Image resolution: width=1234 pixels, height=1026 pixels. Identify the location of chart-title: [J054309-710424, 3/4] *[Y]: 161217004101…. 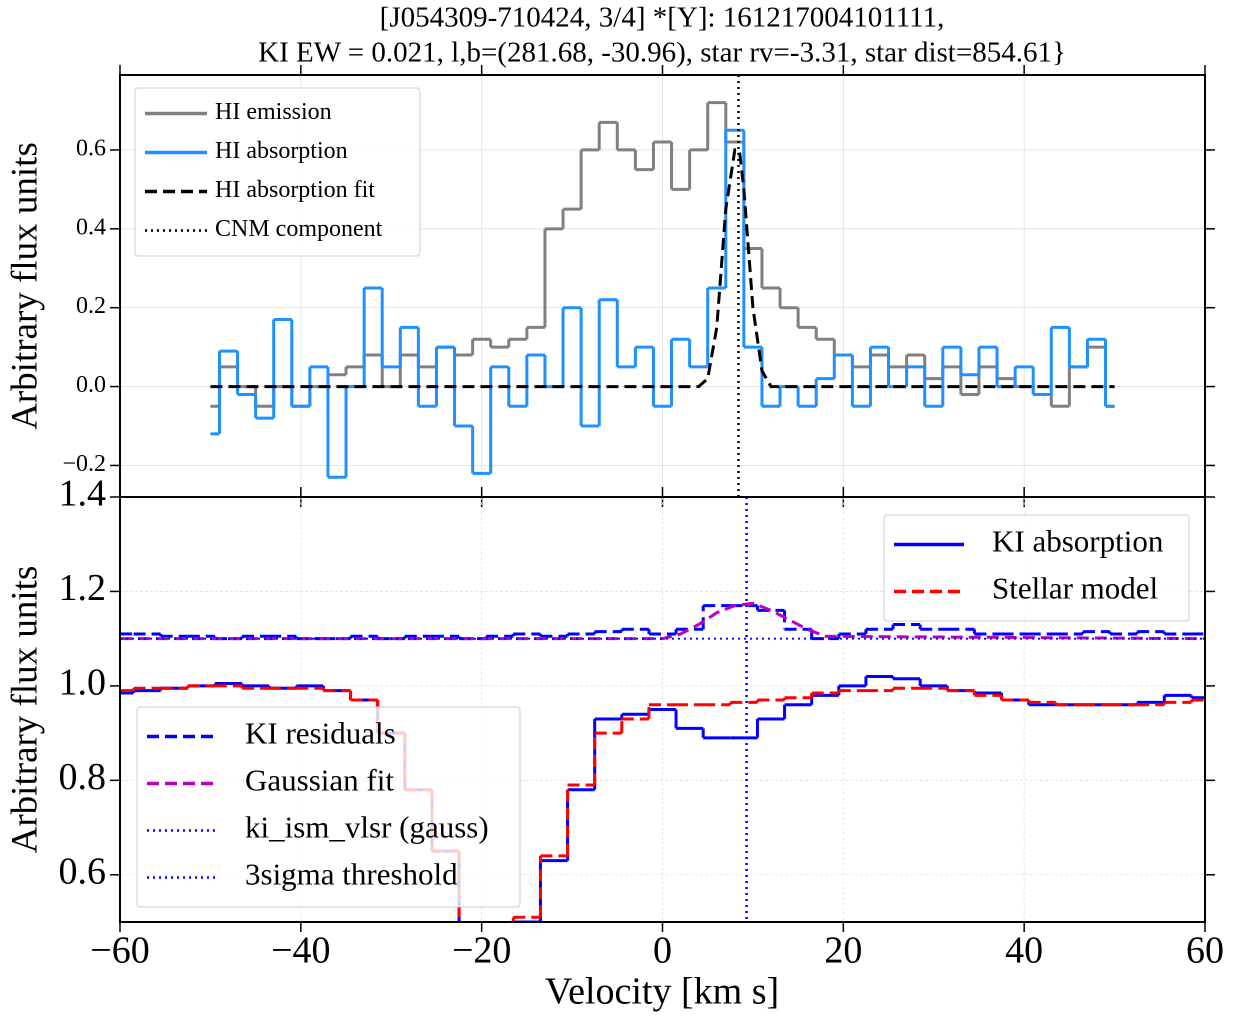
(662, 18).